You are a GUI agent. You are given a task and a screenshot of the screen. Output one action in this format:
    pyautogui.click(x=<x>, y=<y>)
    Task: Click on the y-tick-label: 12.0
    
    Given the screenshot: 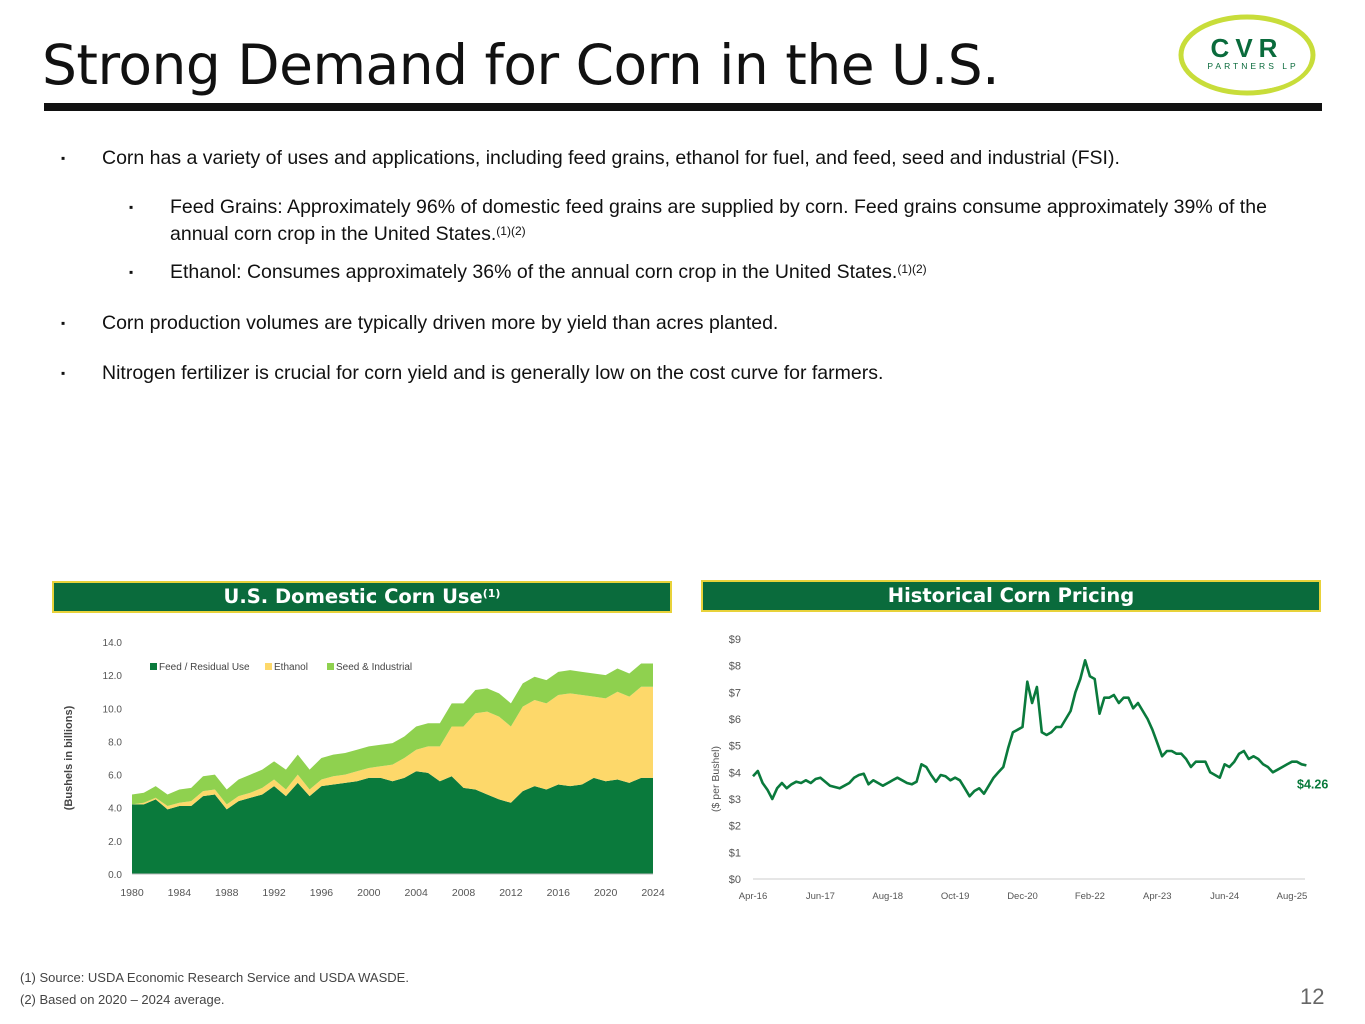 What is the action you would take?
    pyautogui.click(x=113, y=676)
    